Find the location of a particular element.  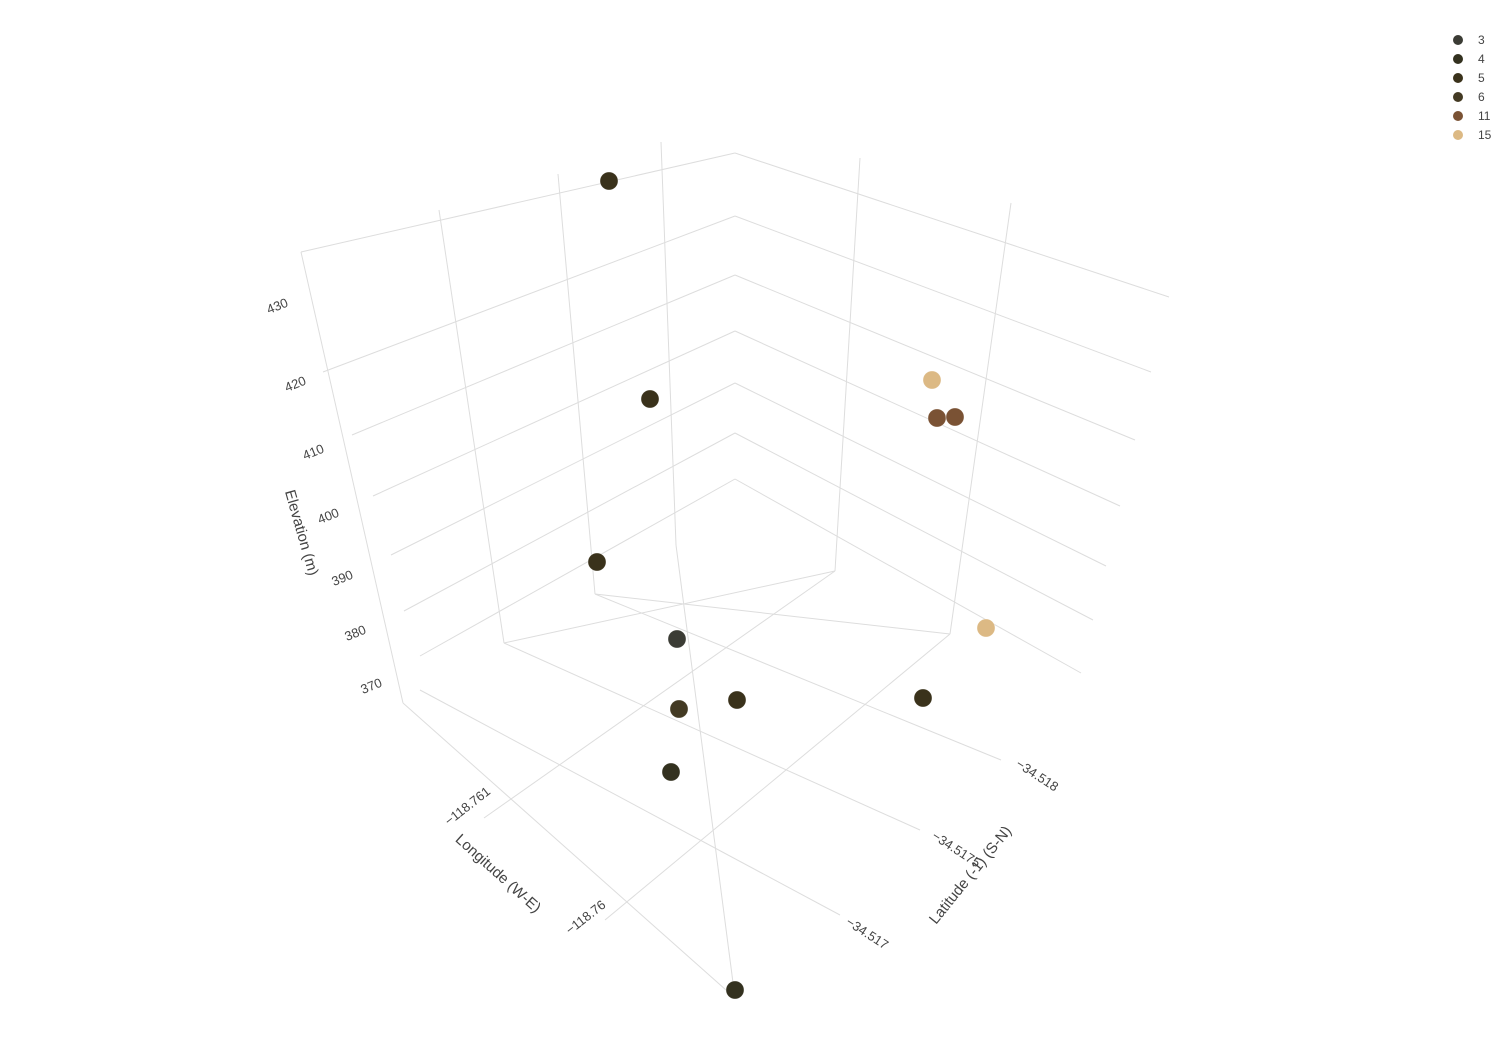

z-tick-label: 370 is located at coordinates (371, 686).